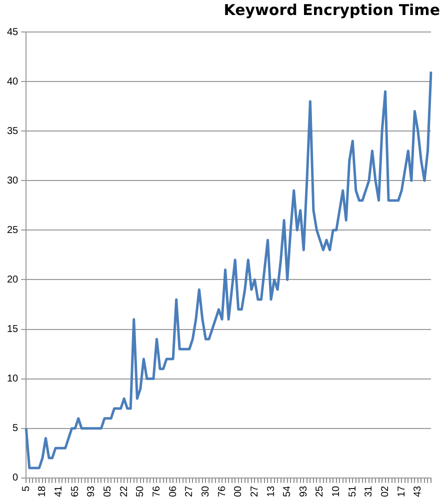 The height and width of the screenshot is (500, 446). What do you see at coordinates (402, 491) in the screenshot?
I see `x-tick-label: 17` at bounding box center [402, 491].